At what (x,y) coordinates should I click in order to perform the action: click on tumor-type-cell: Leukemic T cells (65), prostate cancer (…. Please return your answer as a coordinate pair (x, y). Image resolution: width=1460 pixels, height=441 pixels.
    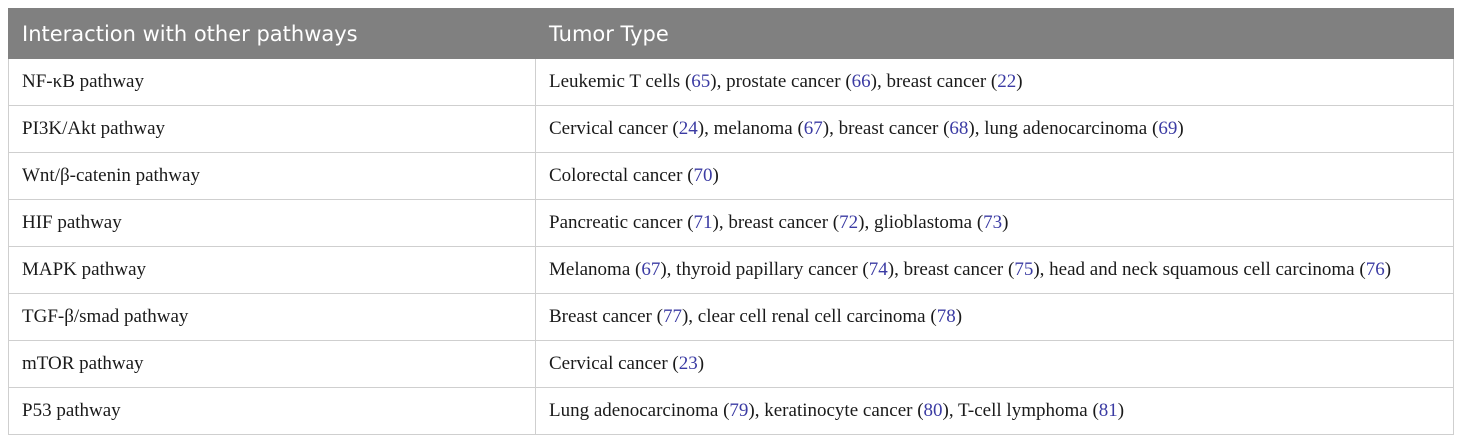
    Looking at the image, I should click on (994, 82).